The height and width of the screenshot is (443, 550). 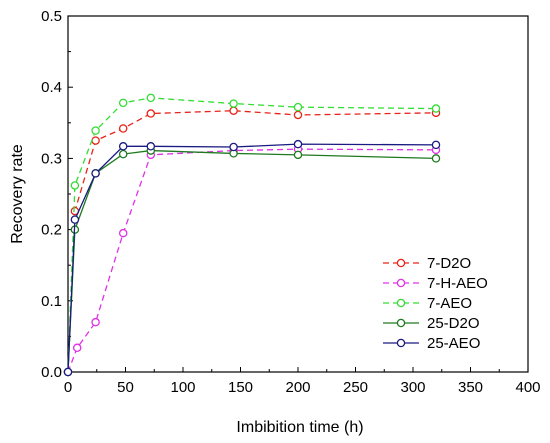 What do you see at coordinates (57, 194) in the screenshot?
I see `y-axis: 0.0 0.1 0.2 0.3 0.4 0.5` at bounding box center [57, 194].